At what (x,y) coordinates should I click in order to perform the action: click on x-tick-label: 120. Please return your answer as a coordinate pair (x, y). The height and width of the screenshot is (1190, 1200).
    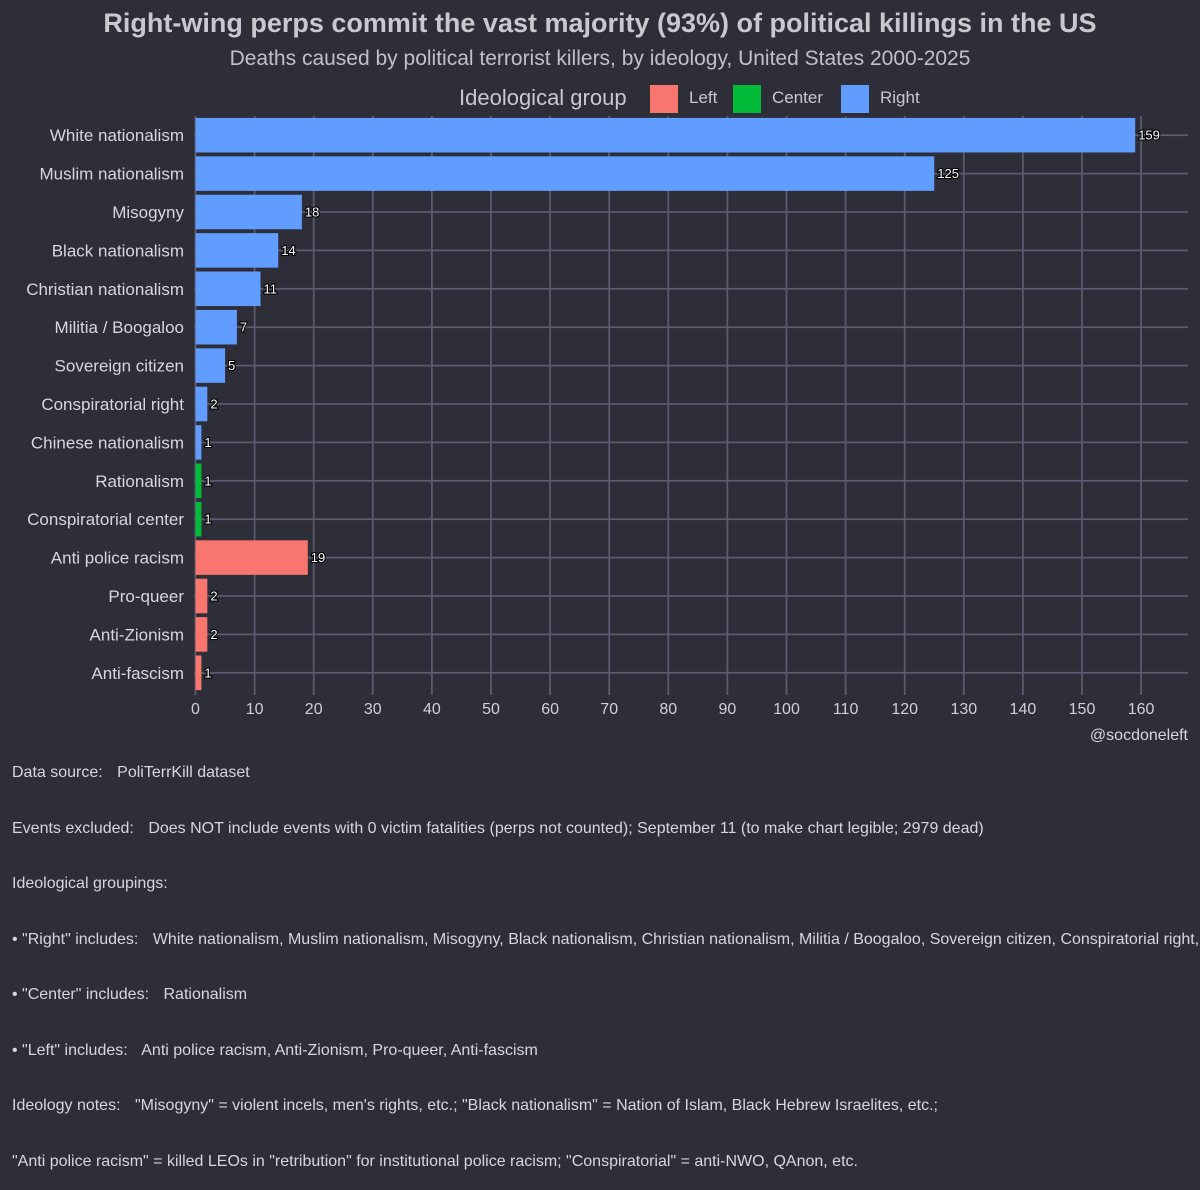
    Looking at the image, I should click on (904, 709).